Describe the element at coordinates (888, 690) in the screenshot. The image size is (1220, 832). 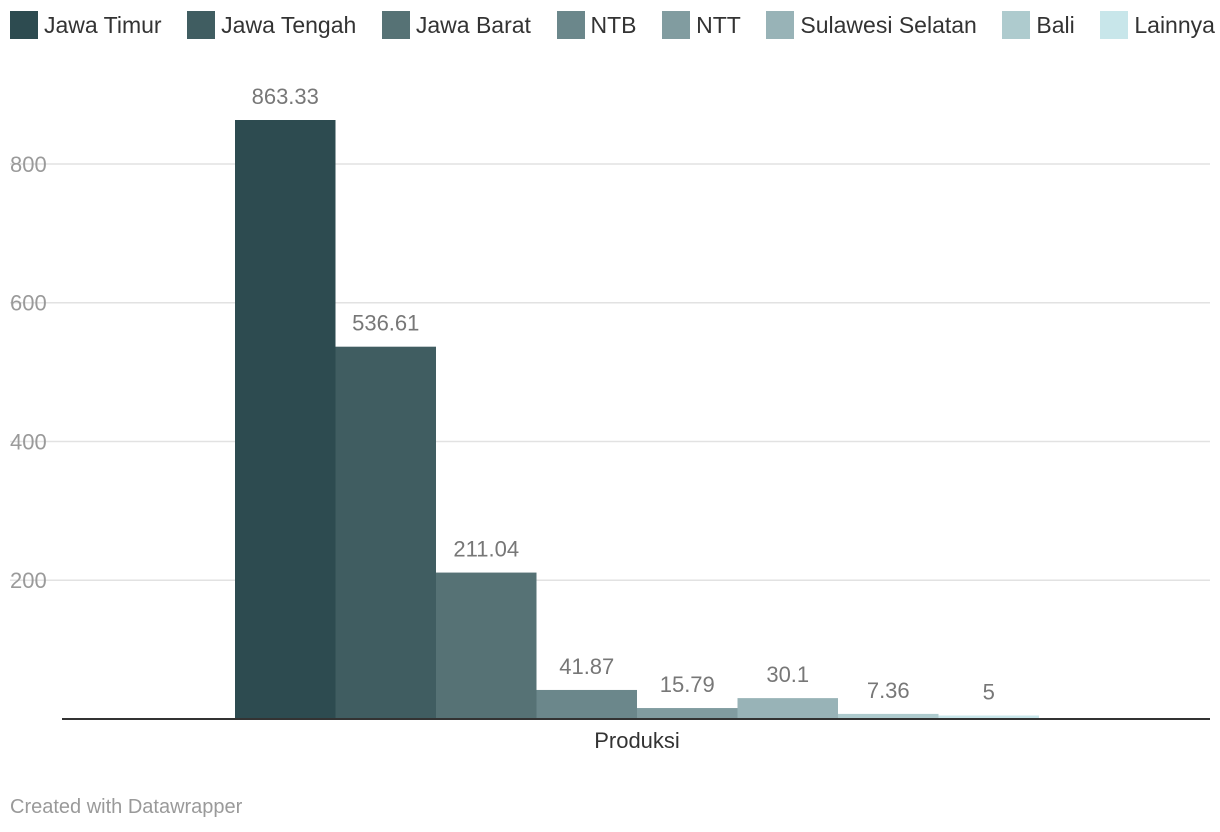
I see `bar-value-label: 7.36` at that location.